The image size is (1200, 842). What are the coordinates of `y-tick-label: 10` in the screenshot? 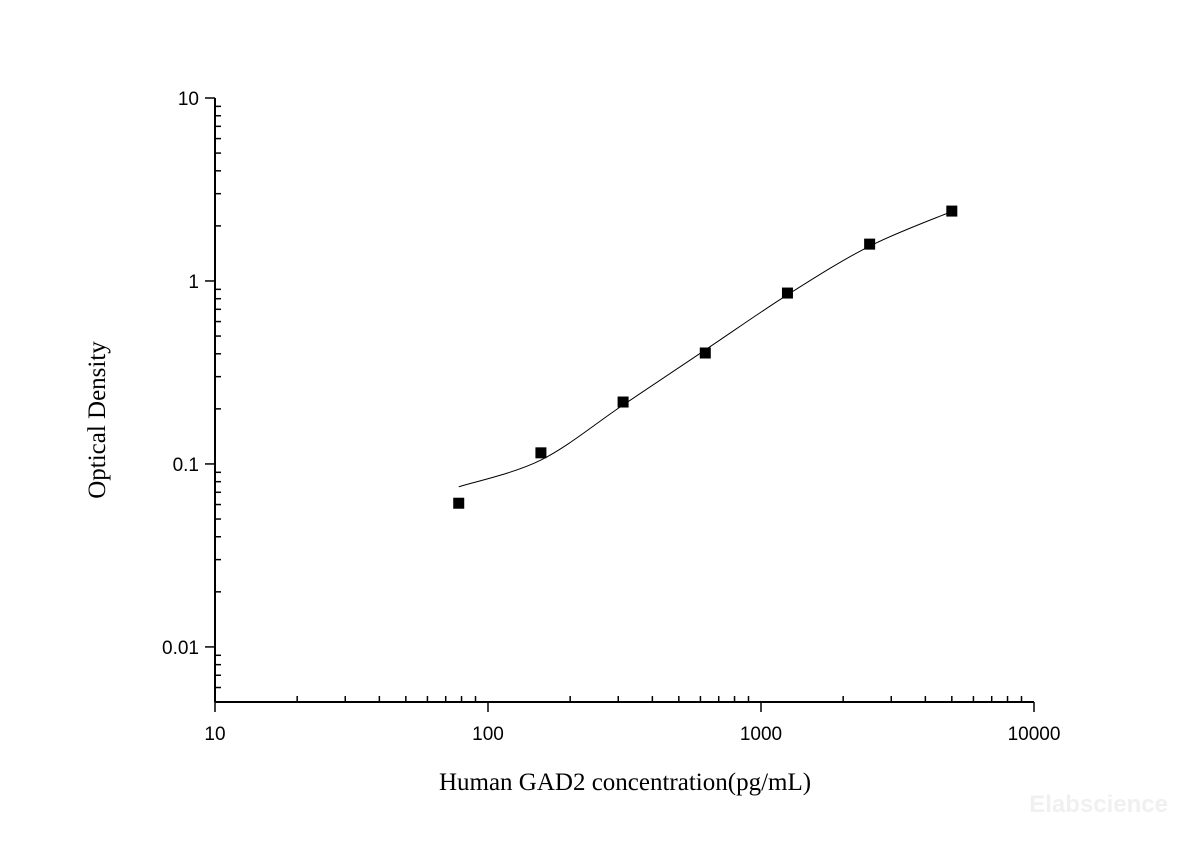 It's located at (188, 99).